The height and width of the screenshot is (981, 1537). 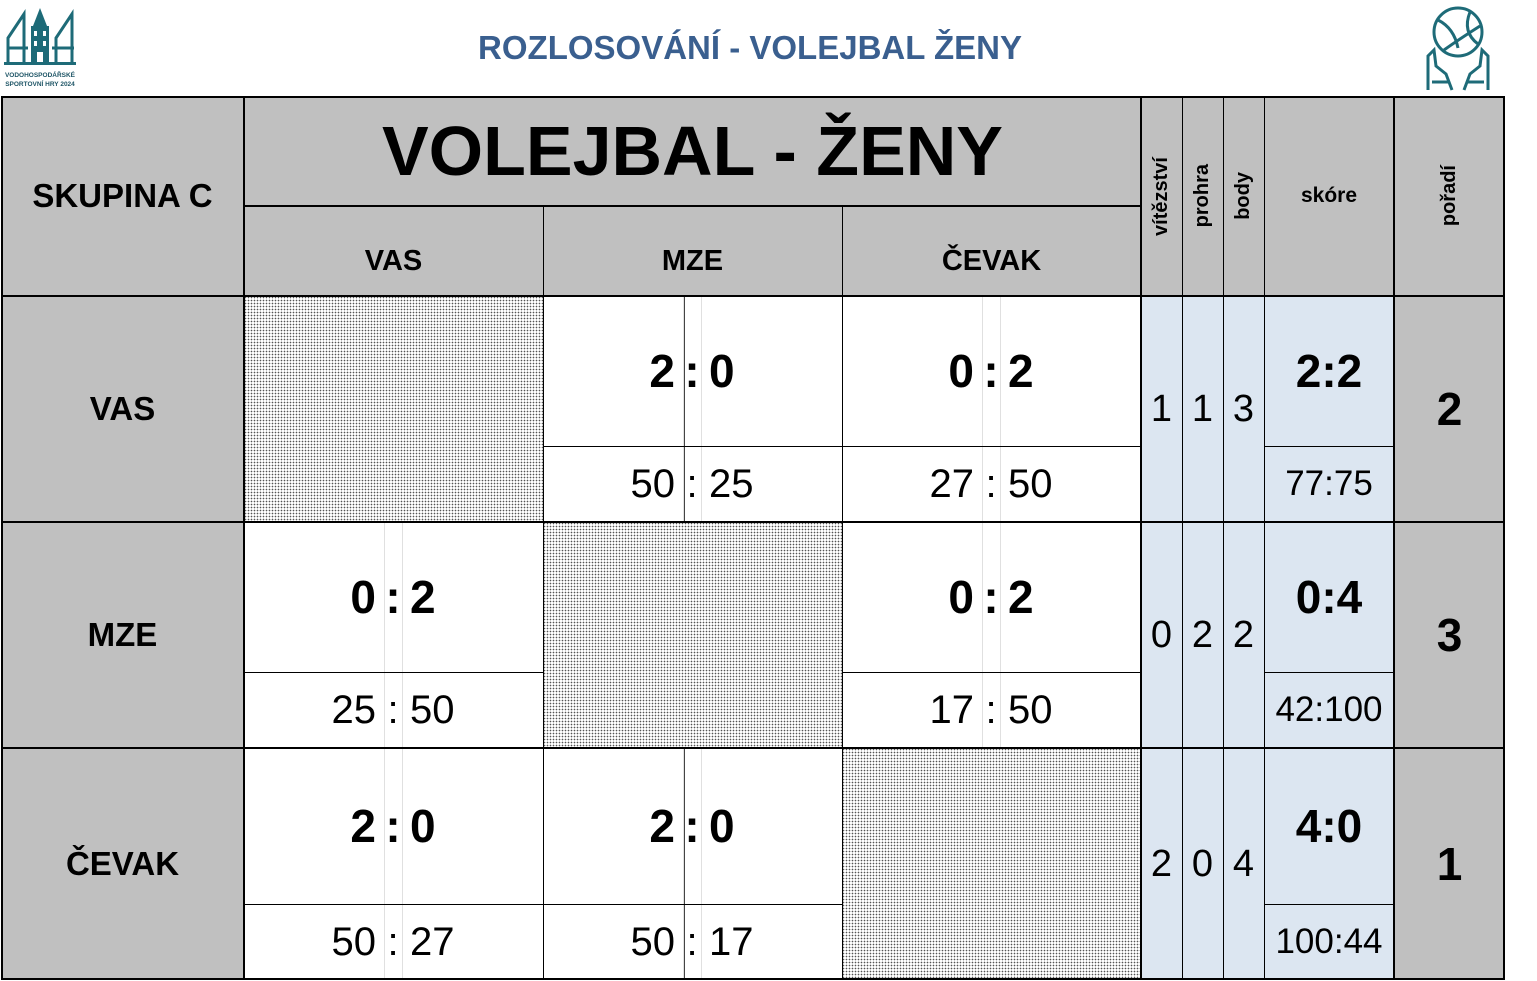 What do you see at coordinates (393, 864) in the screenshot?
I see `match-cell: 2 : 0 50 : 27` at bounding box center [393, 864].